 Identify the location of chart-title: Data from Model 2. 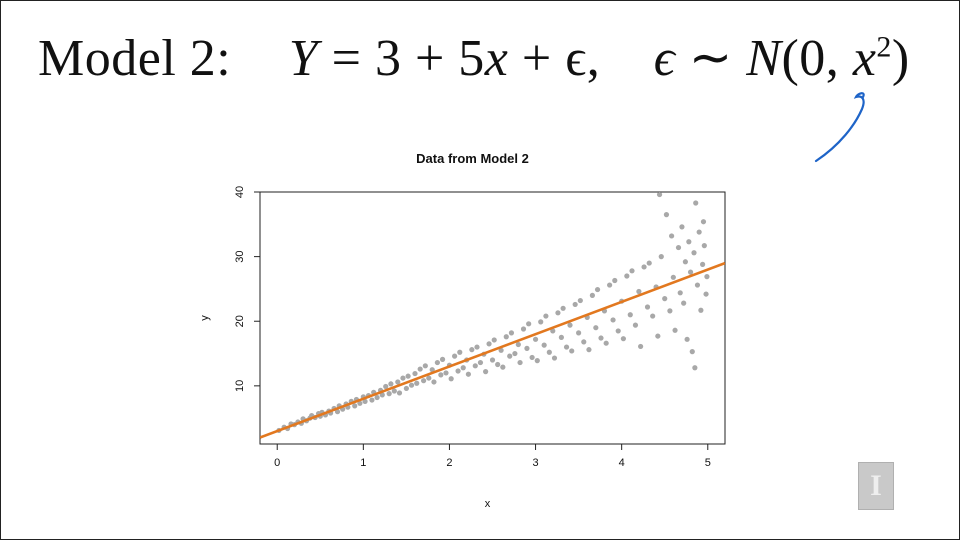
(472, 158).